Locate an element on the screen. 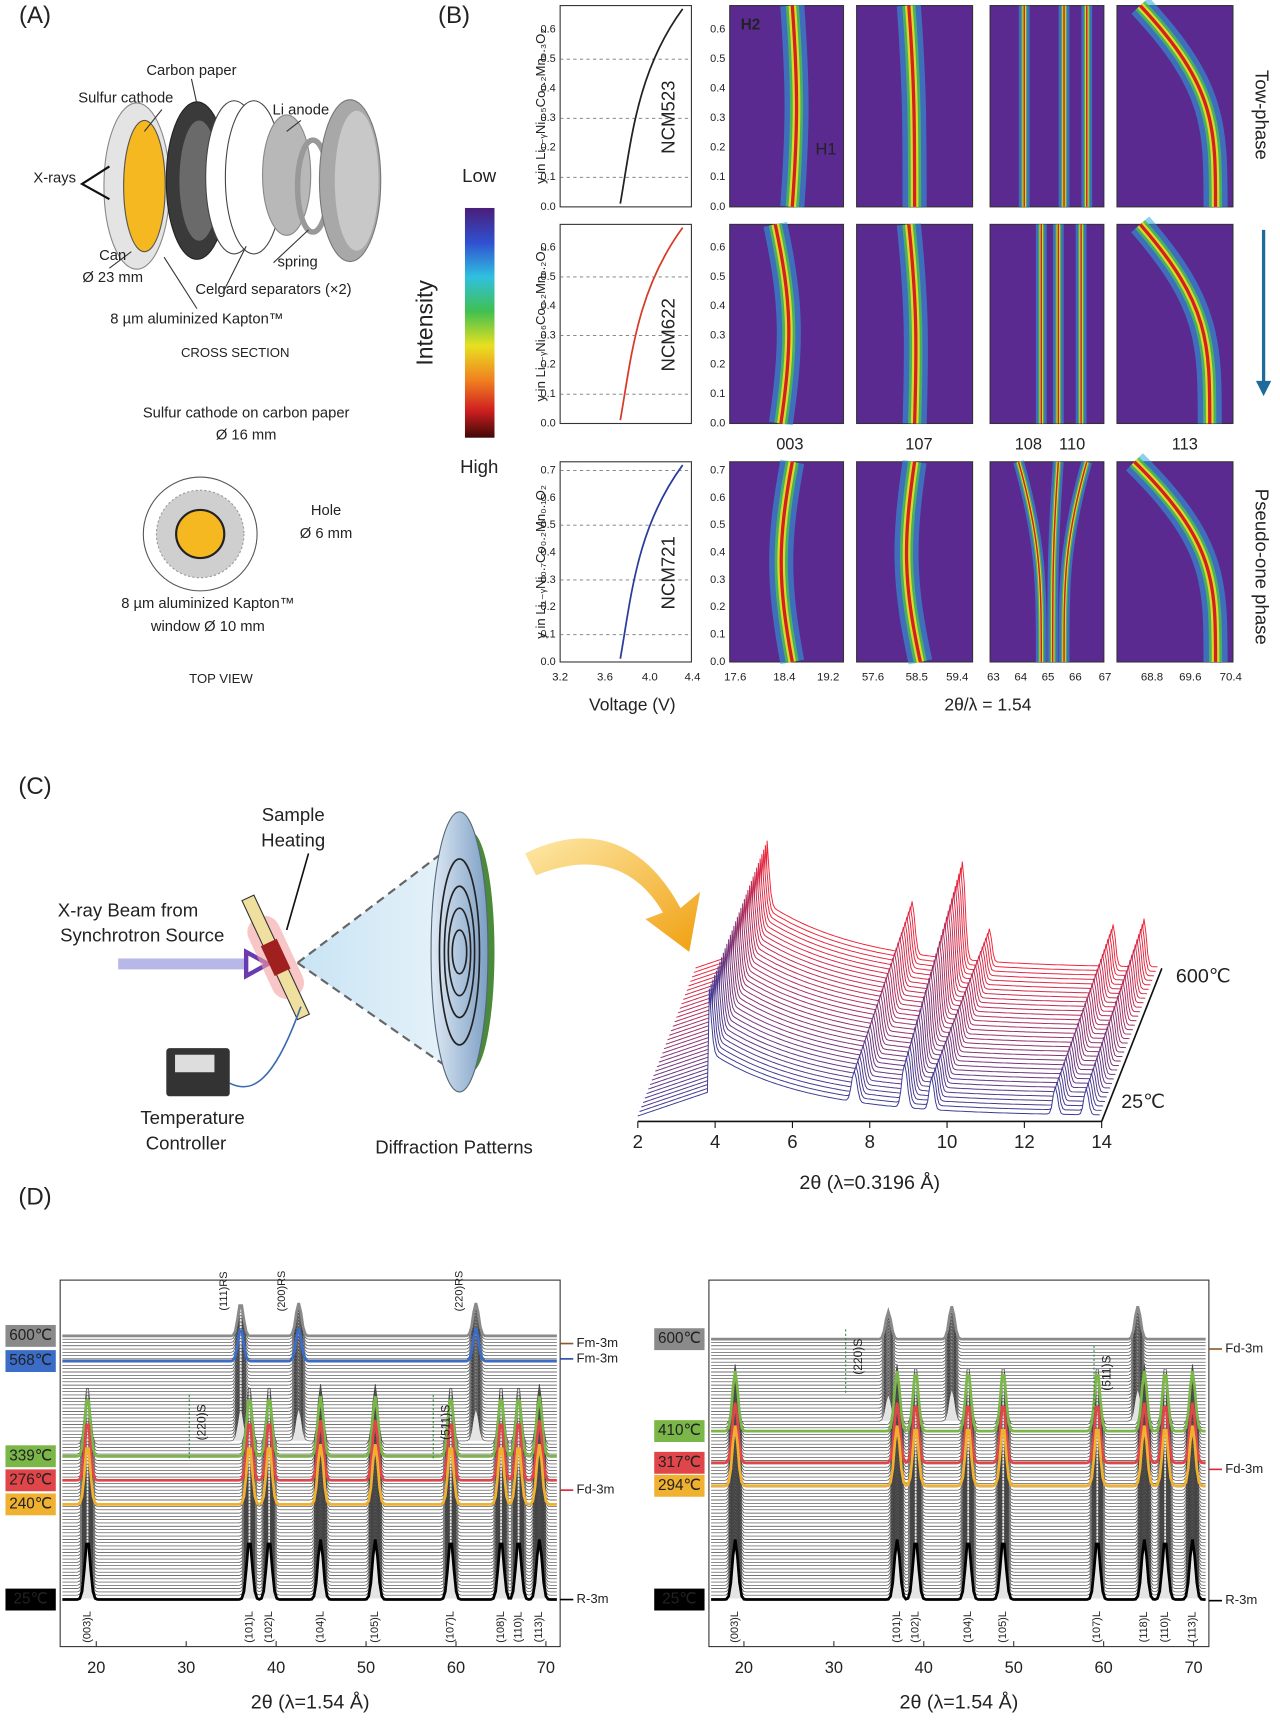 This screenshot has width=1280, height=1725. temperature-pattern is located at coordinates (958, 1401).